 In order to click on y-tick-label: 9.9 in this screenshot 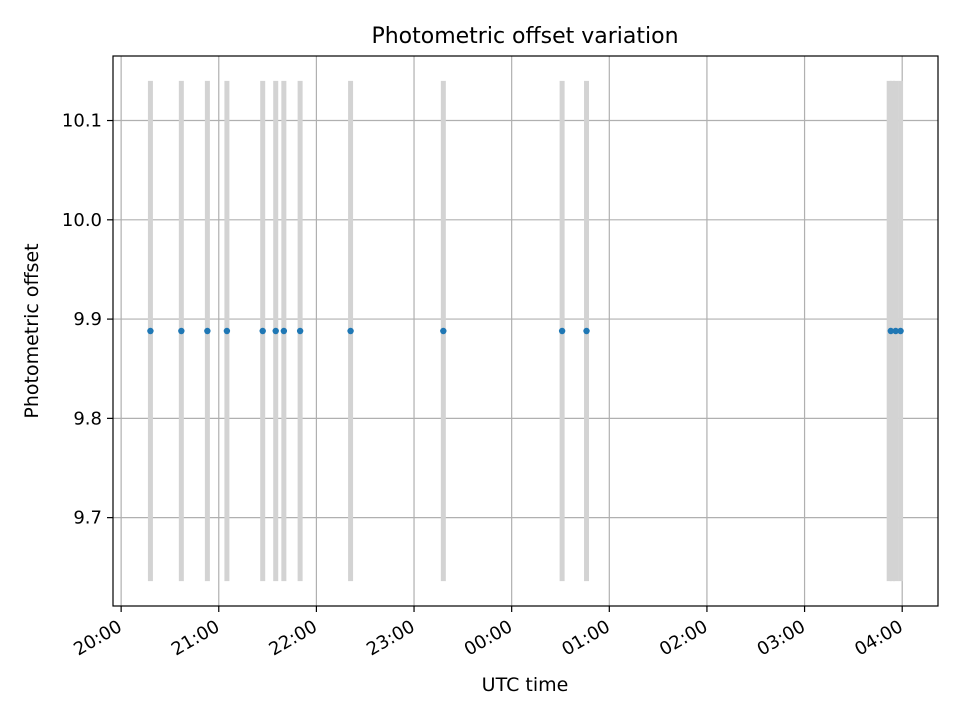, I will do `click(87, 319)`.